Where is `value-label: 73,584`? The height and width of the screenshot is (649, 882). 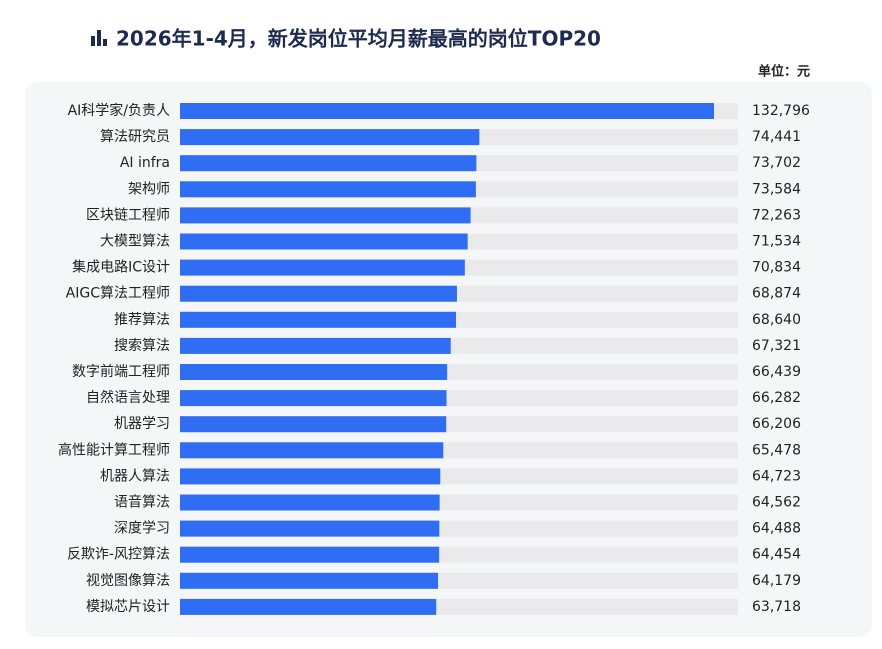
value-label: 73,584 is located at coordinates (776, 189).